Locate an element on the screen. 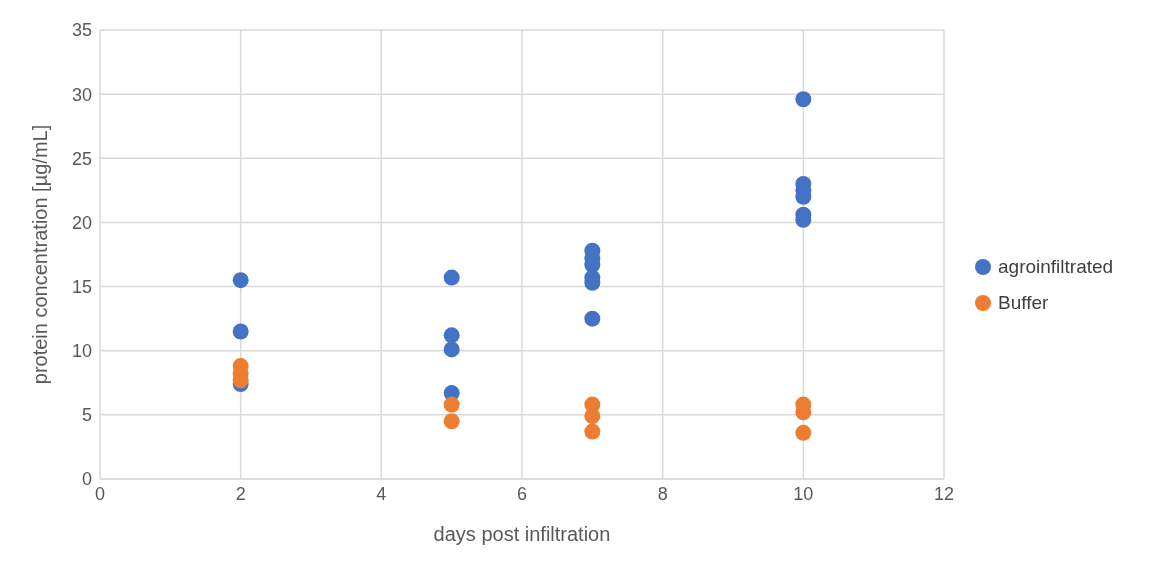 Image resolution: width=1174 pixels, height=569 pixels. x-tick-label: 12 is located at coordinates (944, 493).